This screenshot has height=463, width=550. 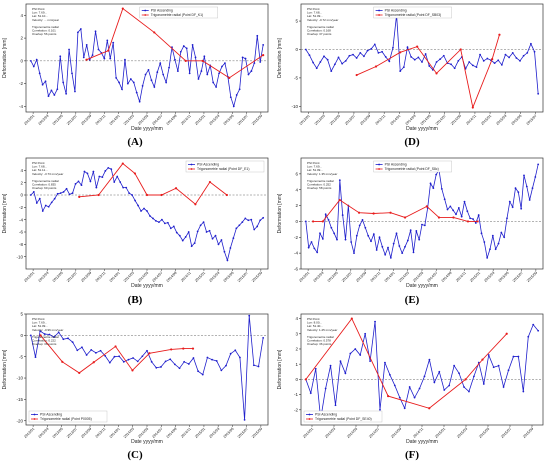 What do you see at coordinates (157, 433) in the screenshot?
I see `x-tick-label-c: 2014/07` at bounding box center [157, 433].